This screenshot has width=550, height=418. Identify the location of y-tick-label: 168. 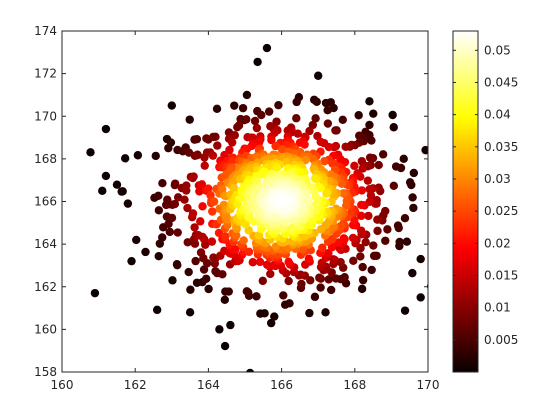
(45, 159).